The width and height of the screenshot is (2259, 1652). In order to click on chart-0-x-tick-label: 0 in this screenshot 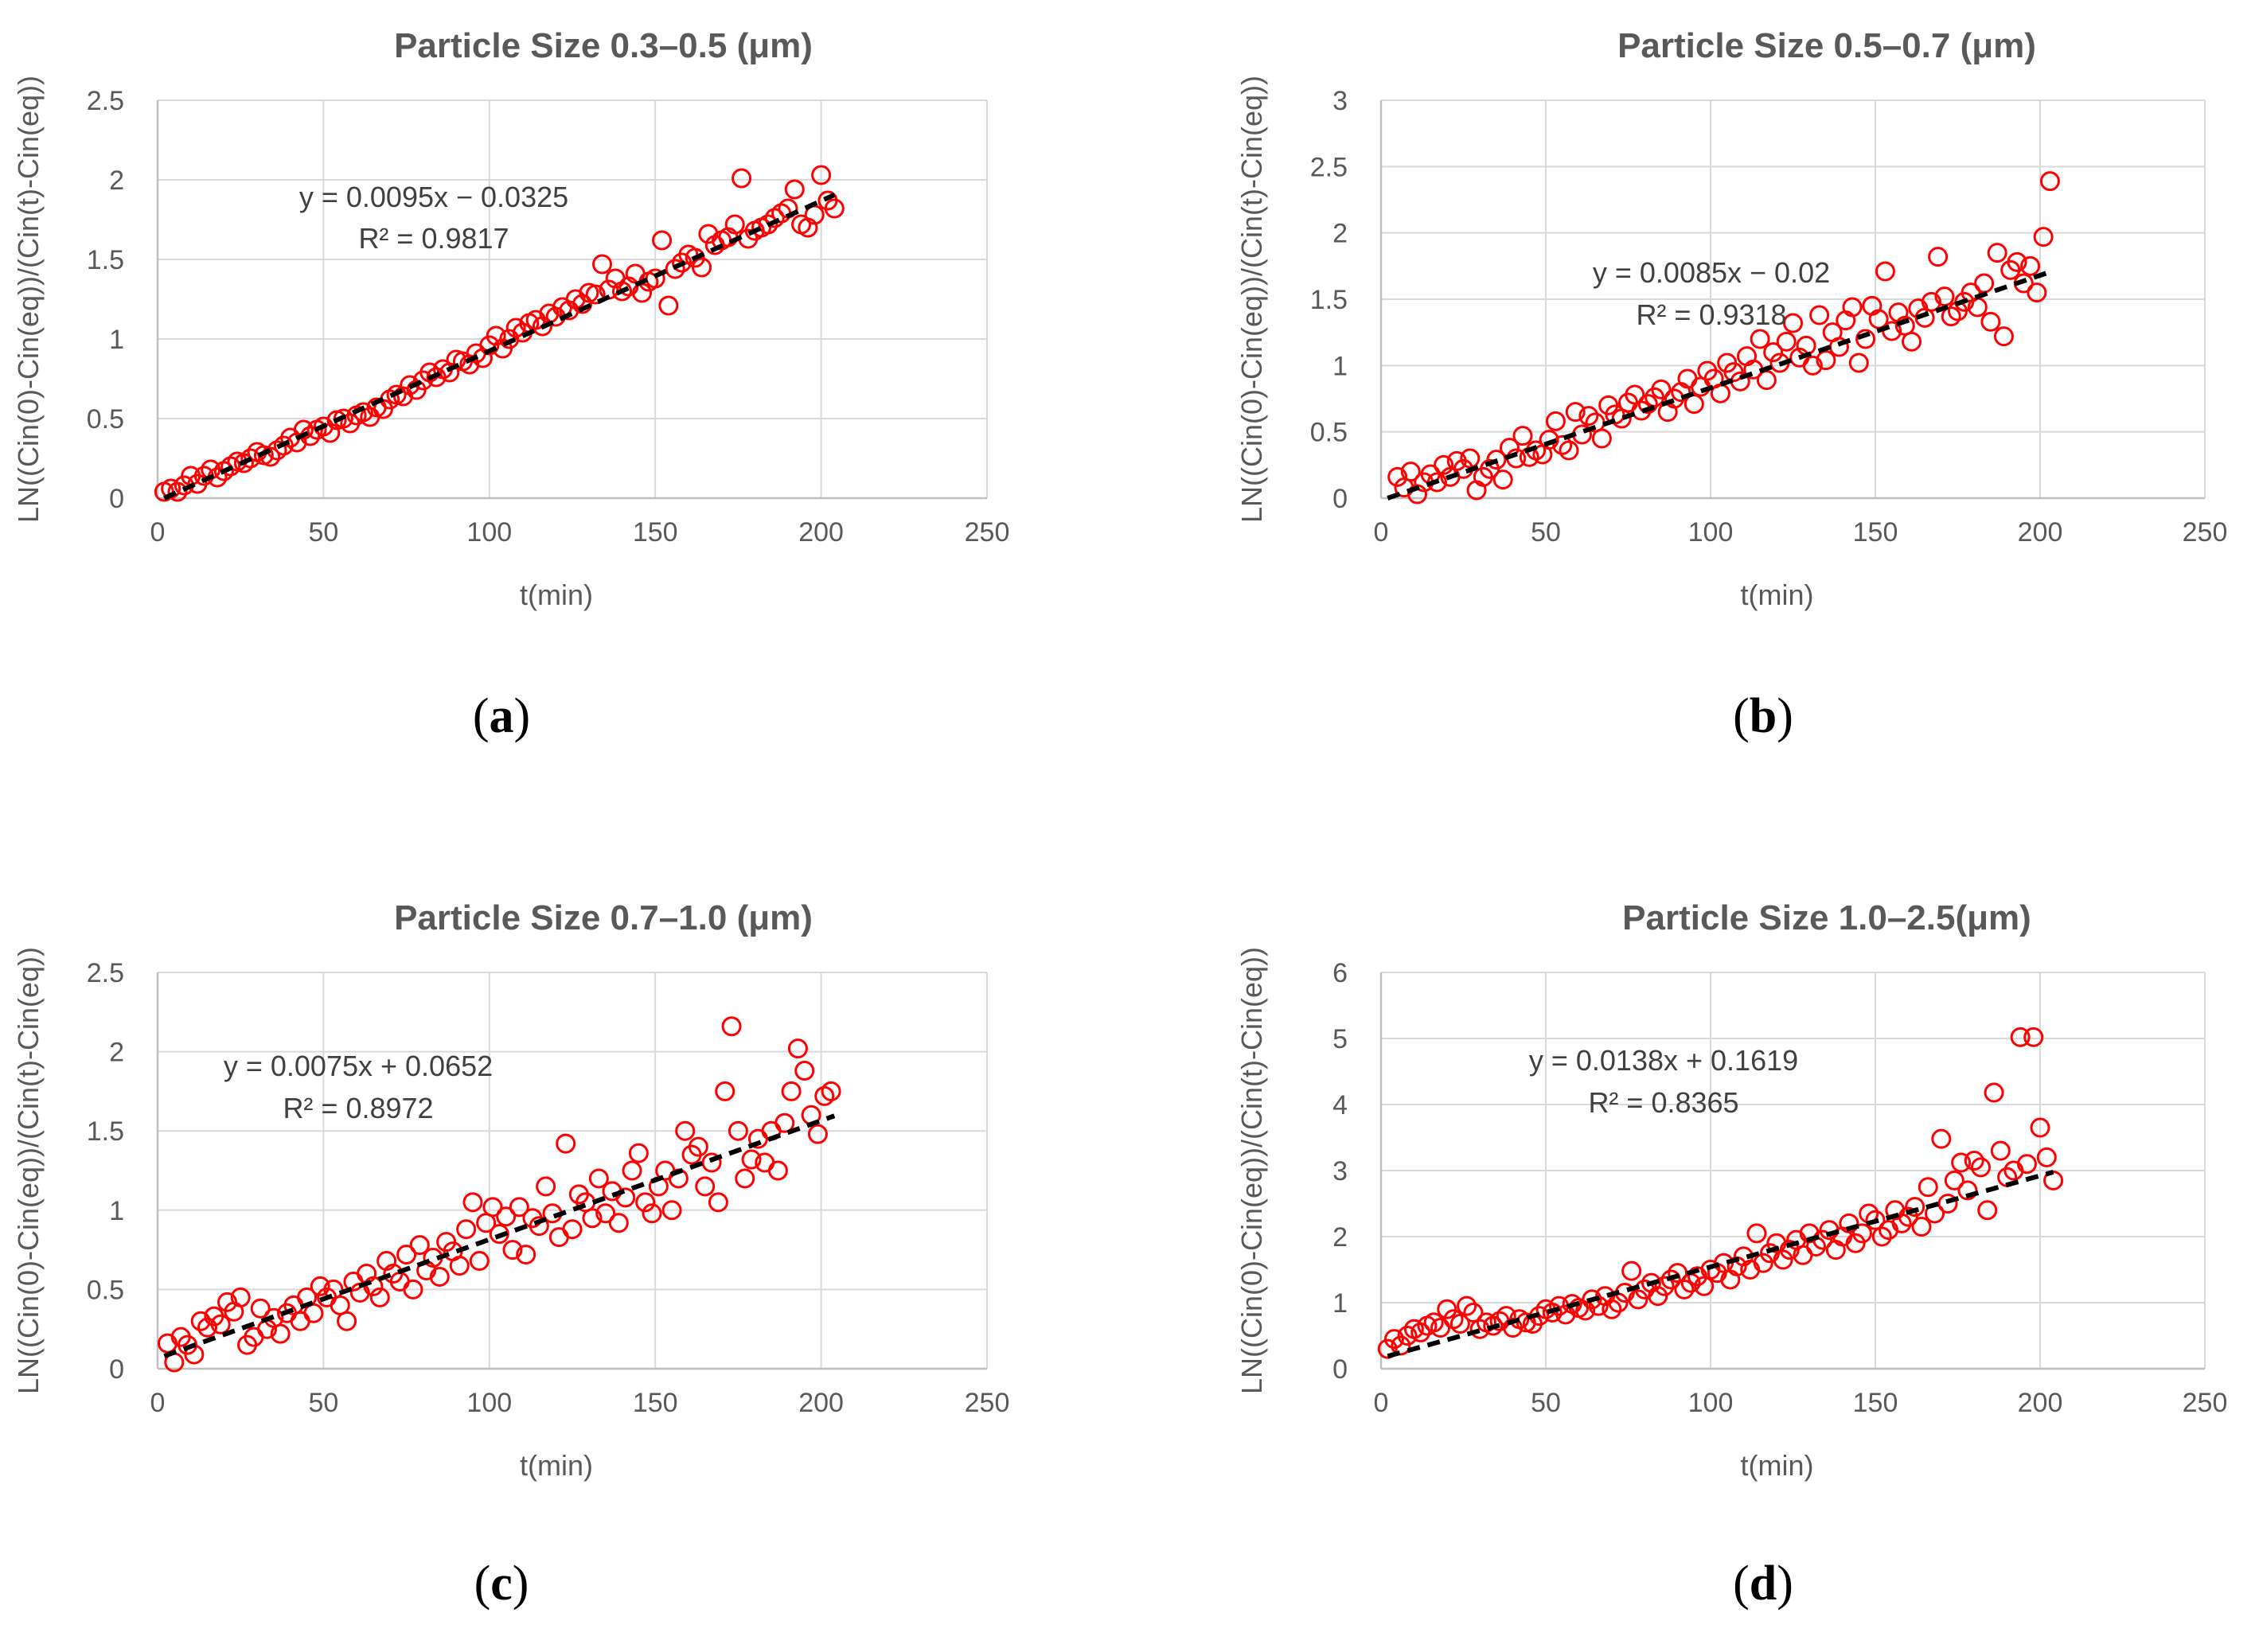, I will do `click(158, 532)`.